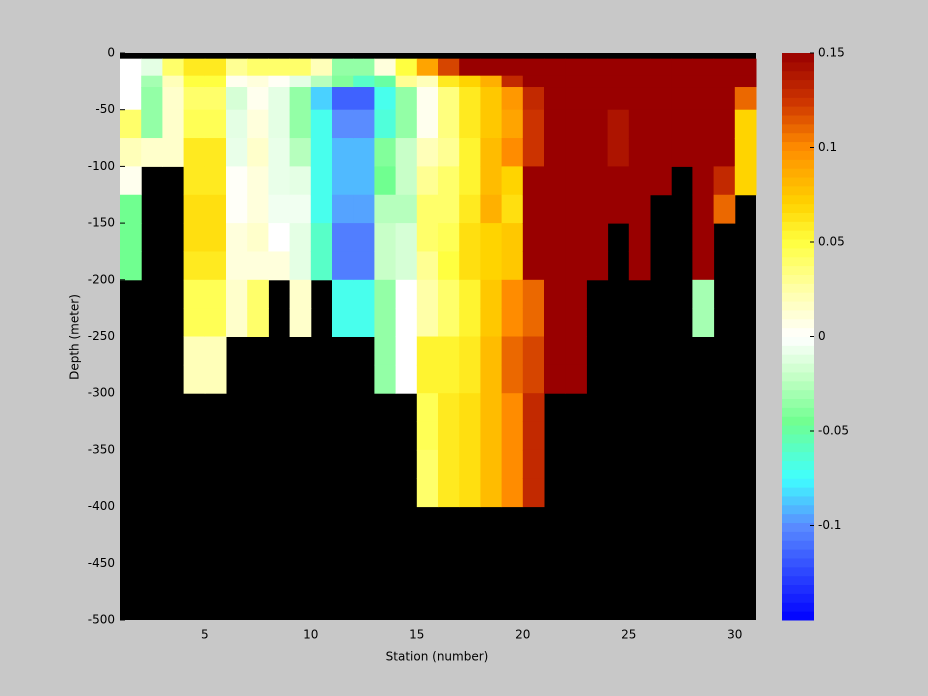 The width and height of the screenshot is (928, 696). What do you see at coordinates (101, 279) in the screenshot?
I see `y-tick-label: -200` at bounding box center [101, 279].